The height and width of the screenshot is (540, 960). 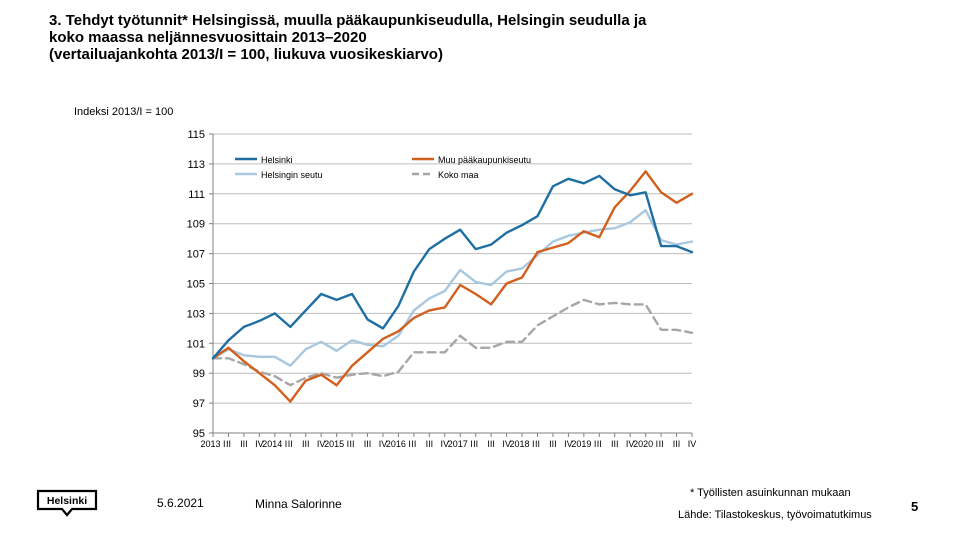 I want to click on y-tick-label: 101, so click(x=196, y=344).